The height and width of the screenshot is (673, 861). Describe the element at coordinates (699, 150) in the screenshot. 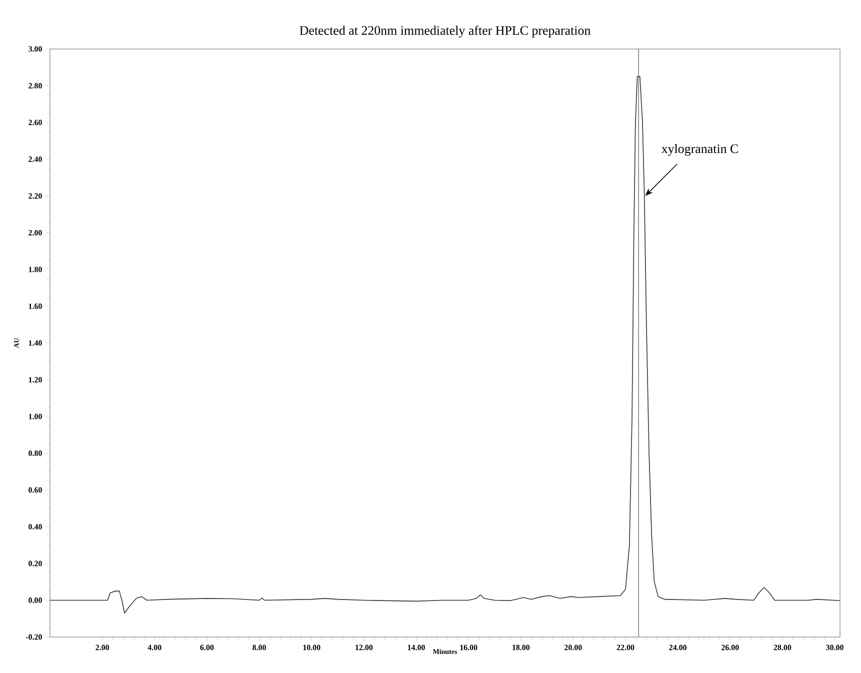

I see `annotation: xylogranatin C` at that location.